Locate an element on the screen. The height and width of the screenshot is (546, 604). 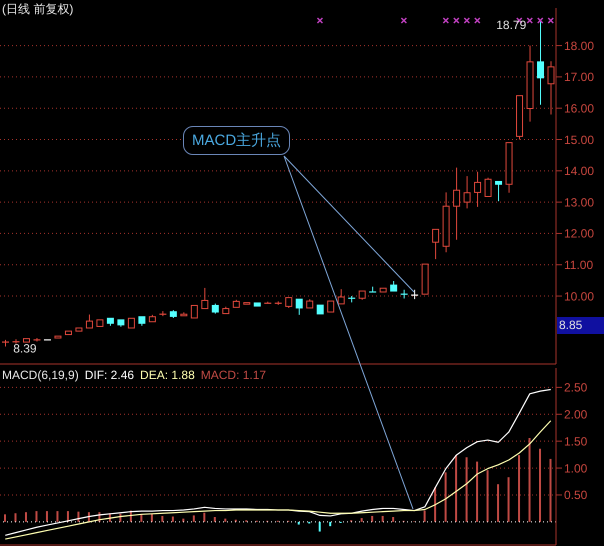
y-tick-label: 1.00 is located at coordinates (576, 468).